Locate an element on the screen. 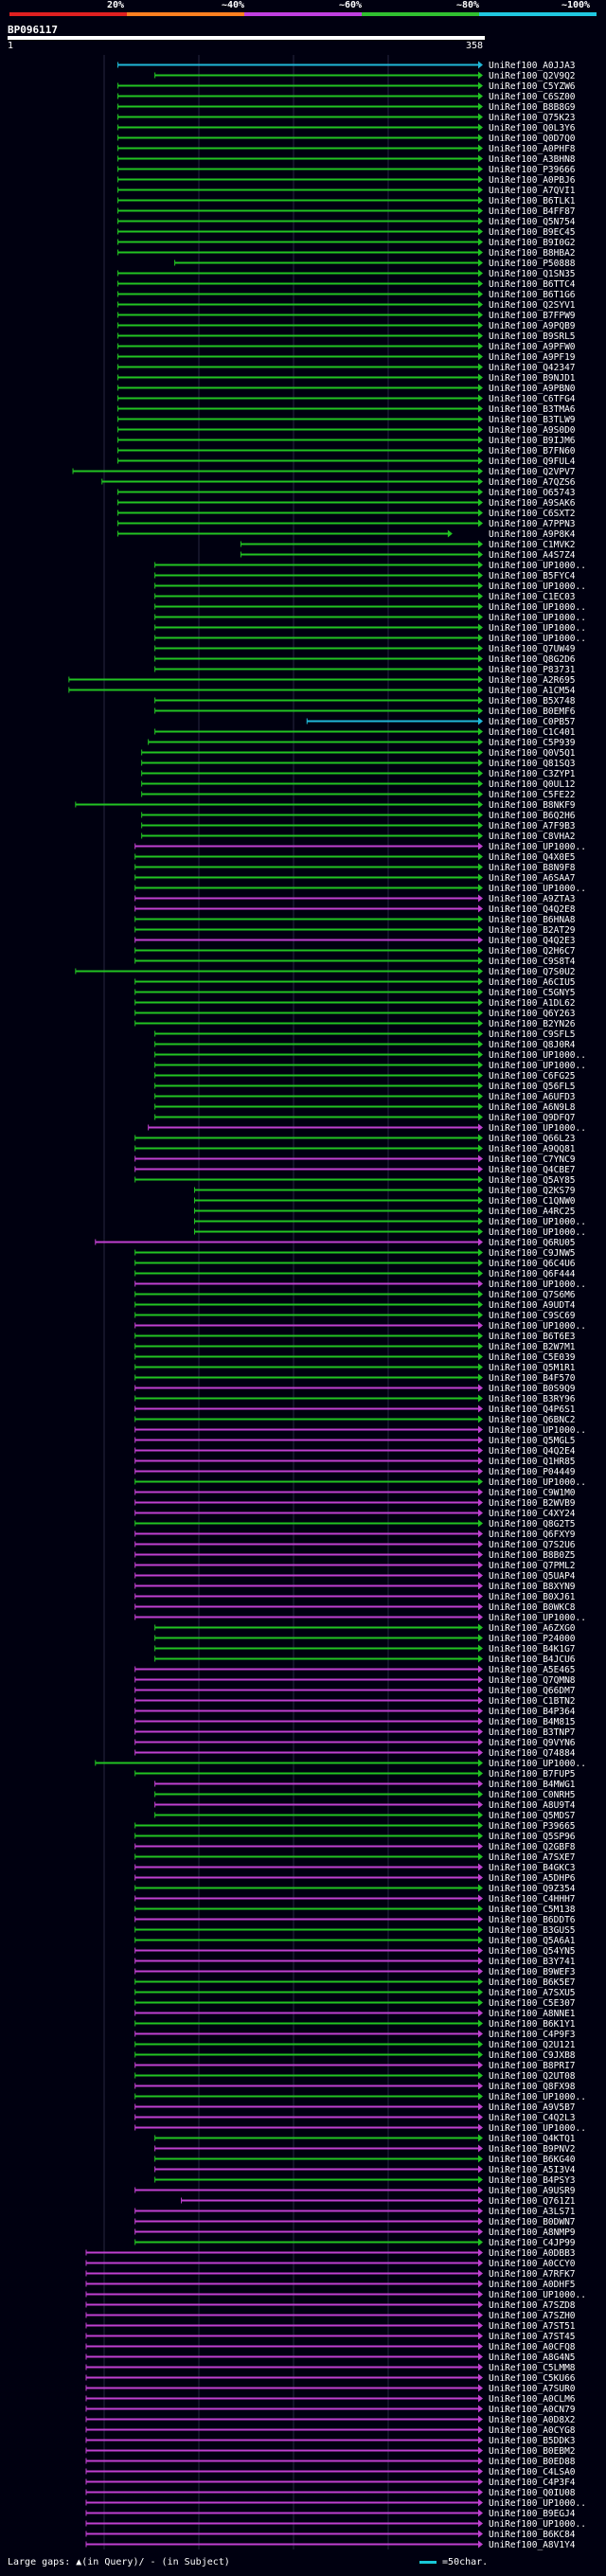  hit-label: UniRef100_A2R695 is located at coordinates (532, 680).